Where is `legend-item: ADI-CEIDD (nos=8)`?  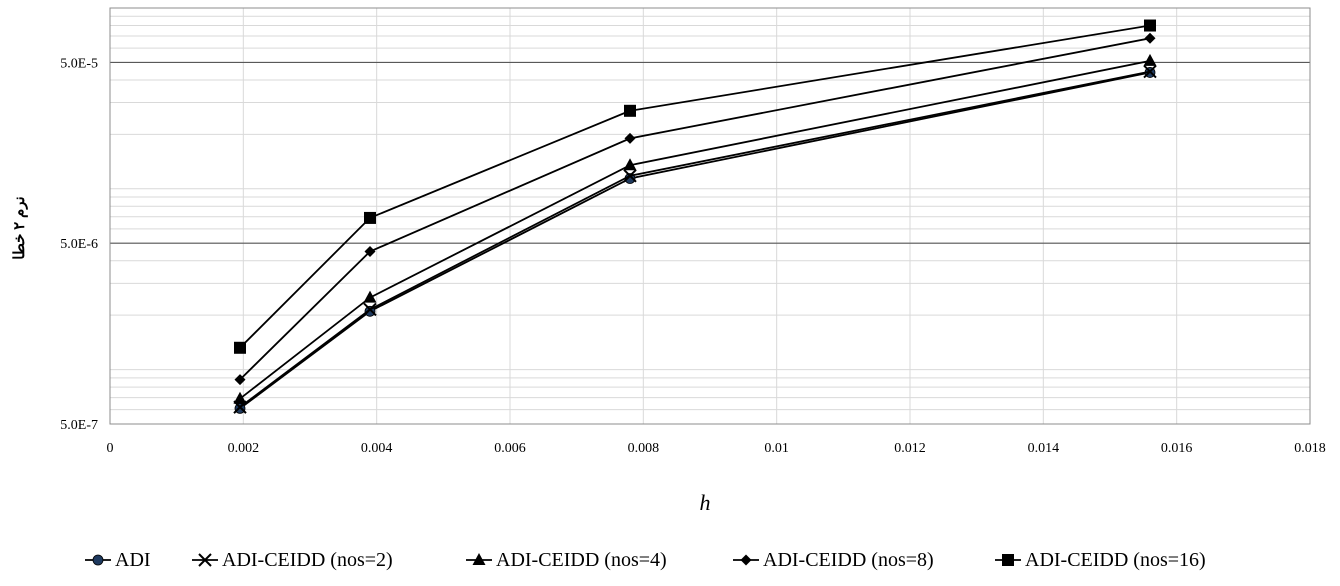 legend-item: ADI-CEIDD (nos=8) is located at coordinates (833, 560).